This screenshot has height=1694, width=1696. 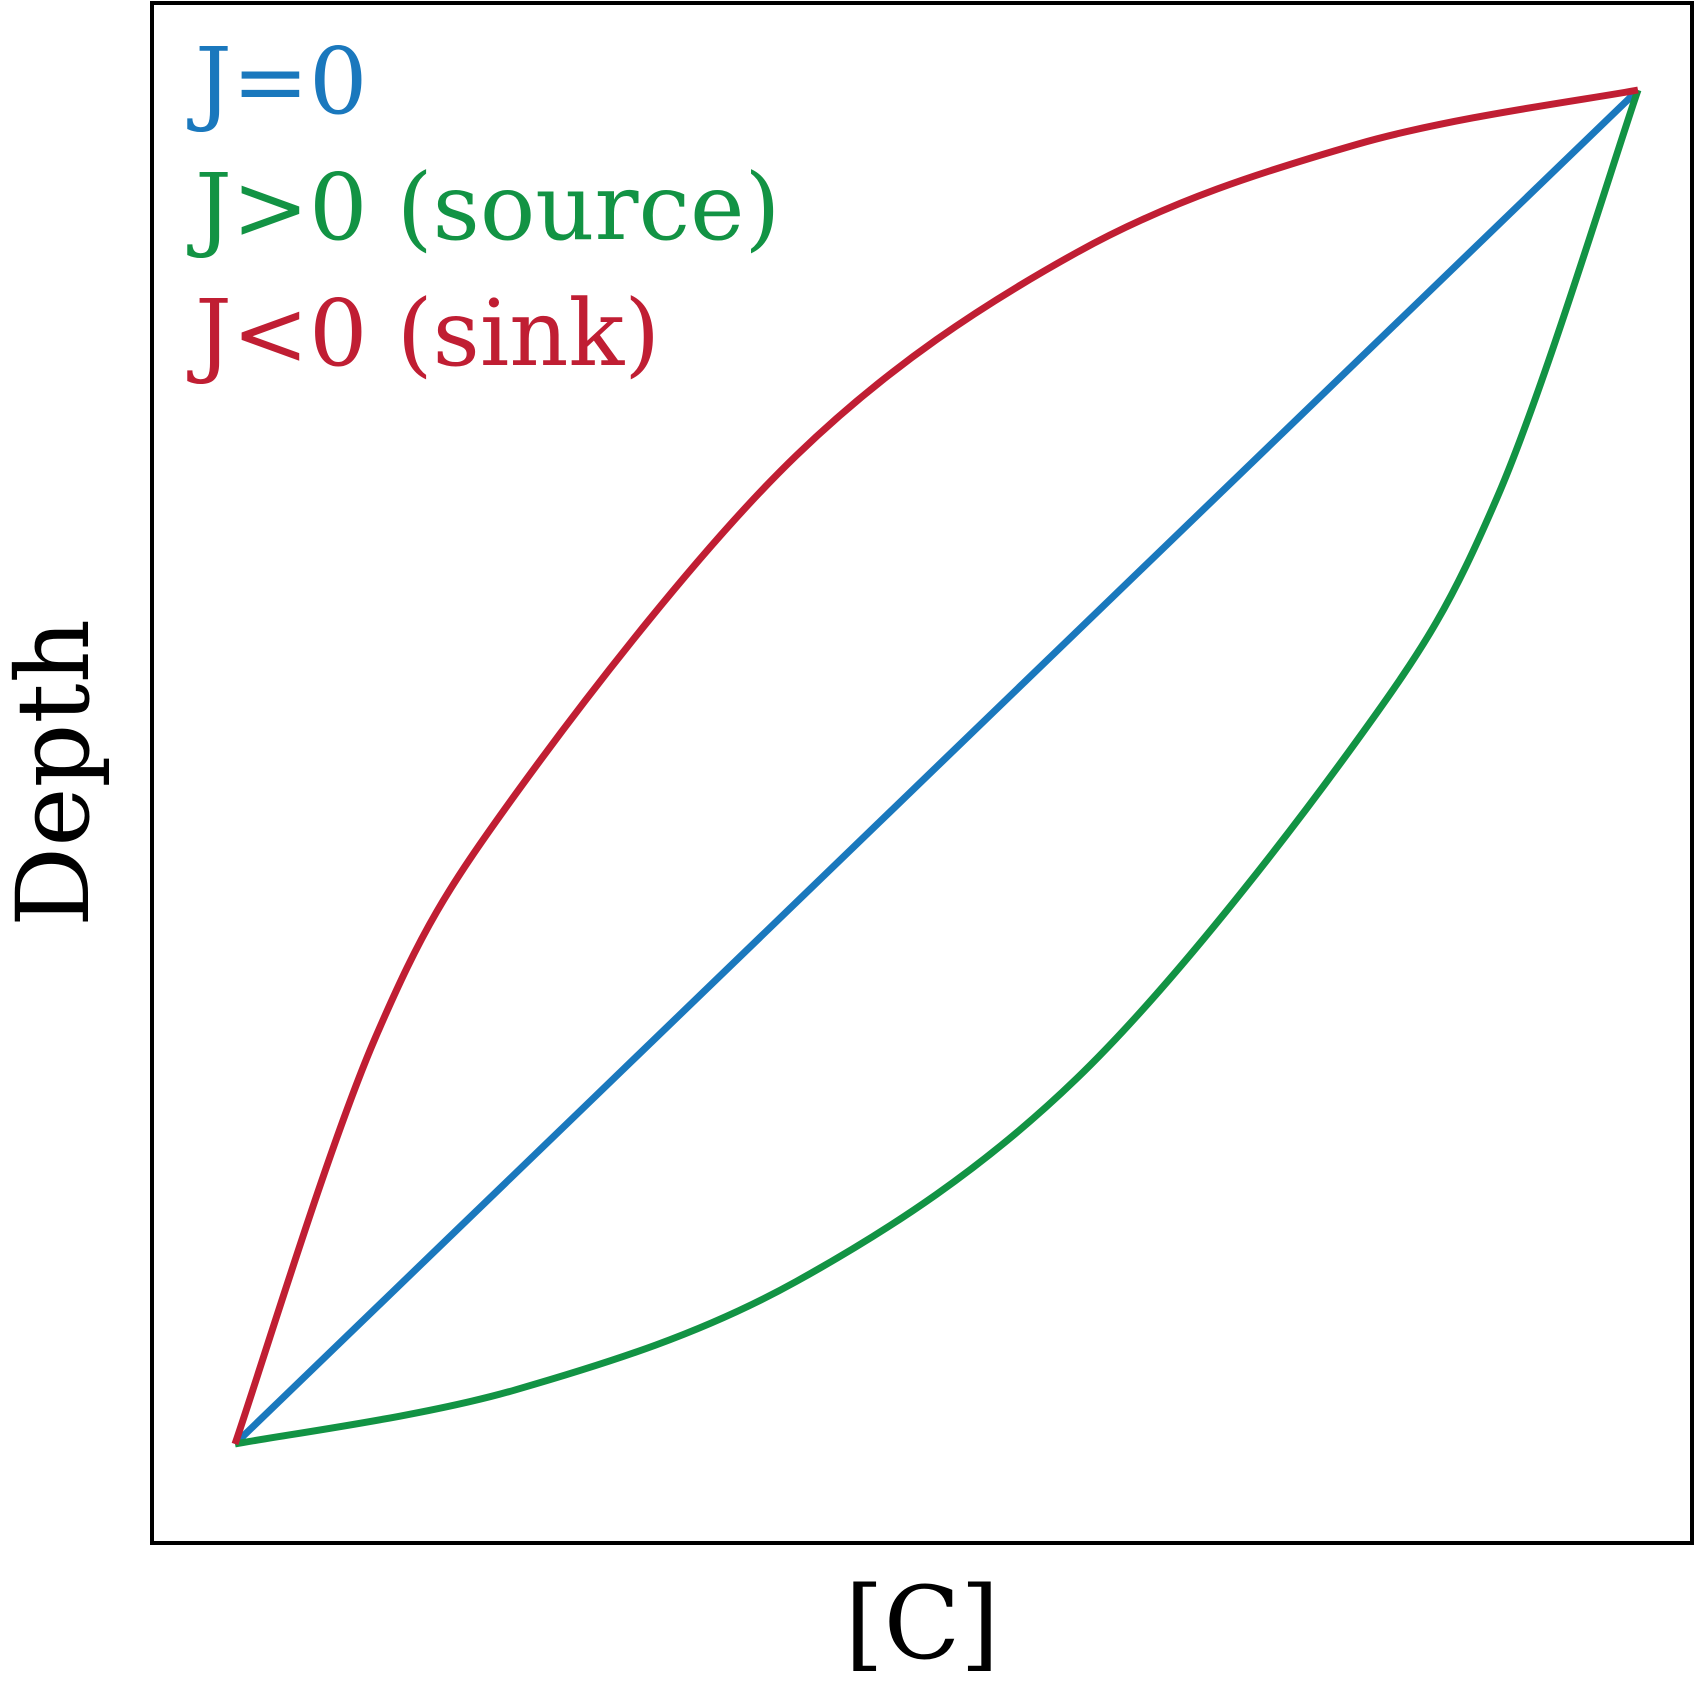 What do you see at coordinates (277, 81) in the screenshot?
I see `legend-entry-j-0: J=0` at bounding box center [277, 81].